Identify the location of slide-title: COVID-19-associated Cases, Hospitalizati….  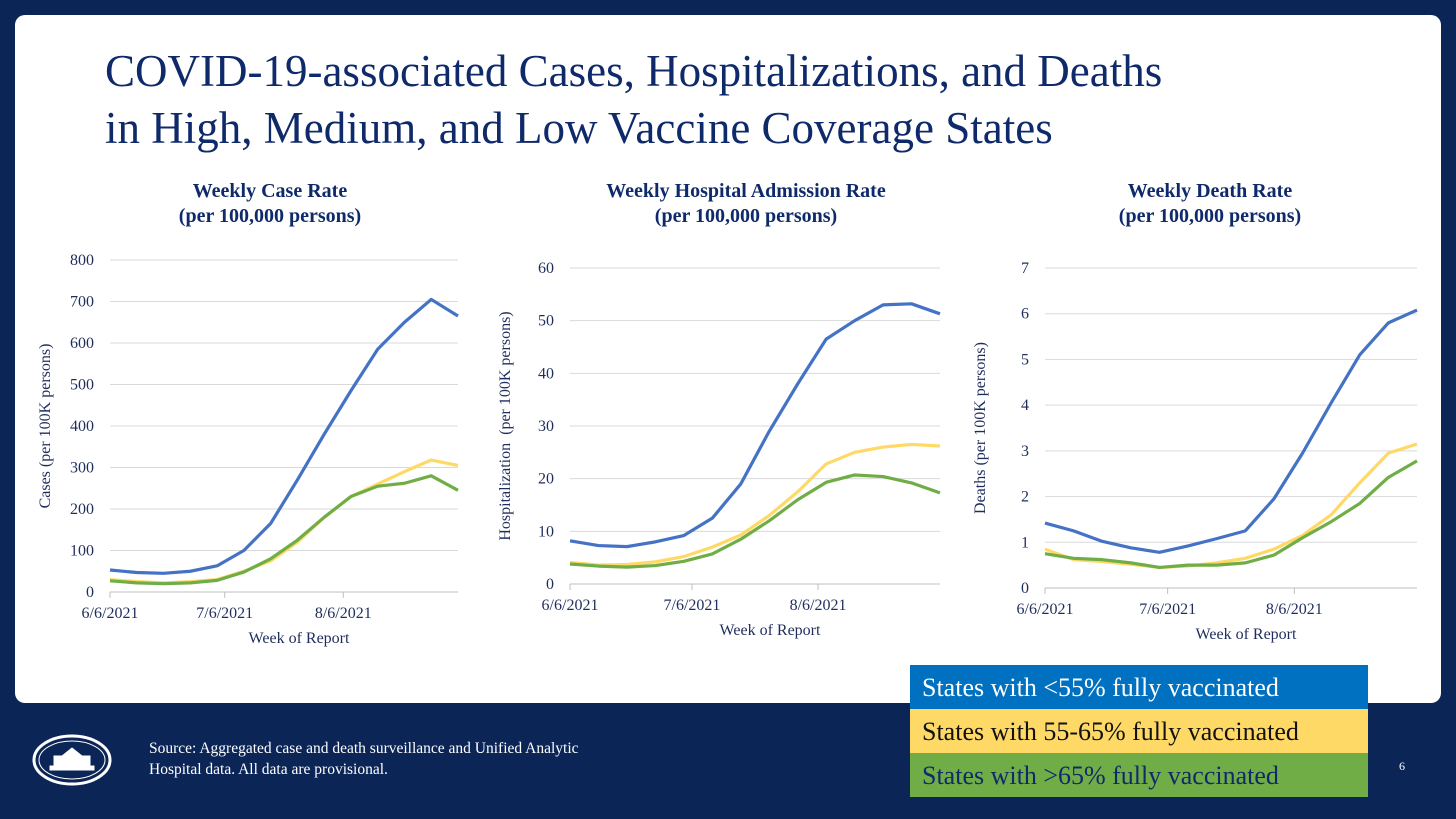
(633, 71).